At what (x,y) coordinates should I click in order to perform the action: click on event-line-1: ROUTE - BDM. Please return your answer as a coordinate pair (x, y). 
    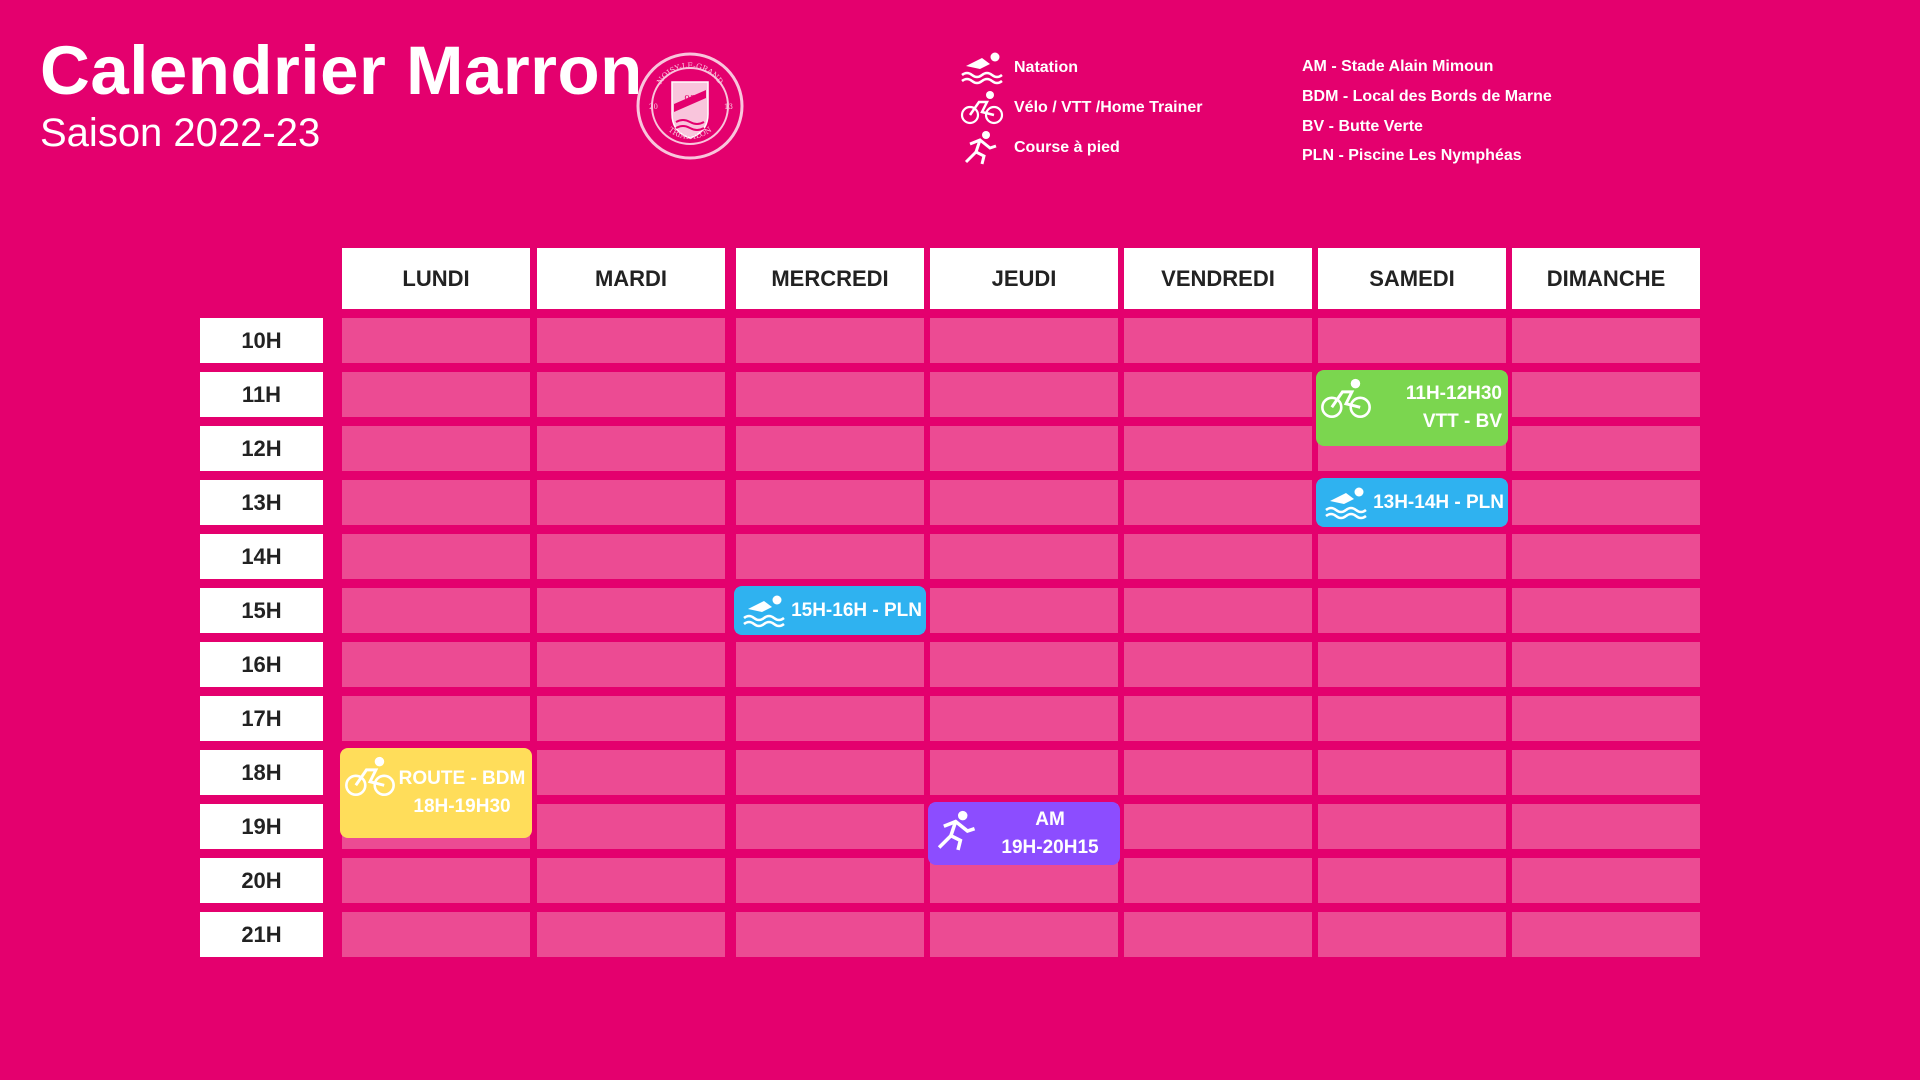
    Looking at the image, I should click on (462, 778).